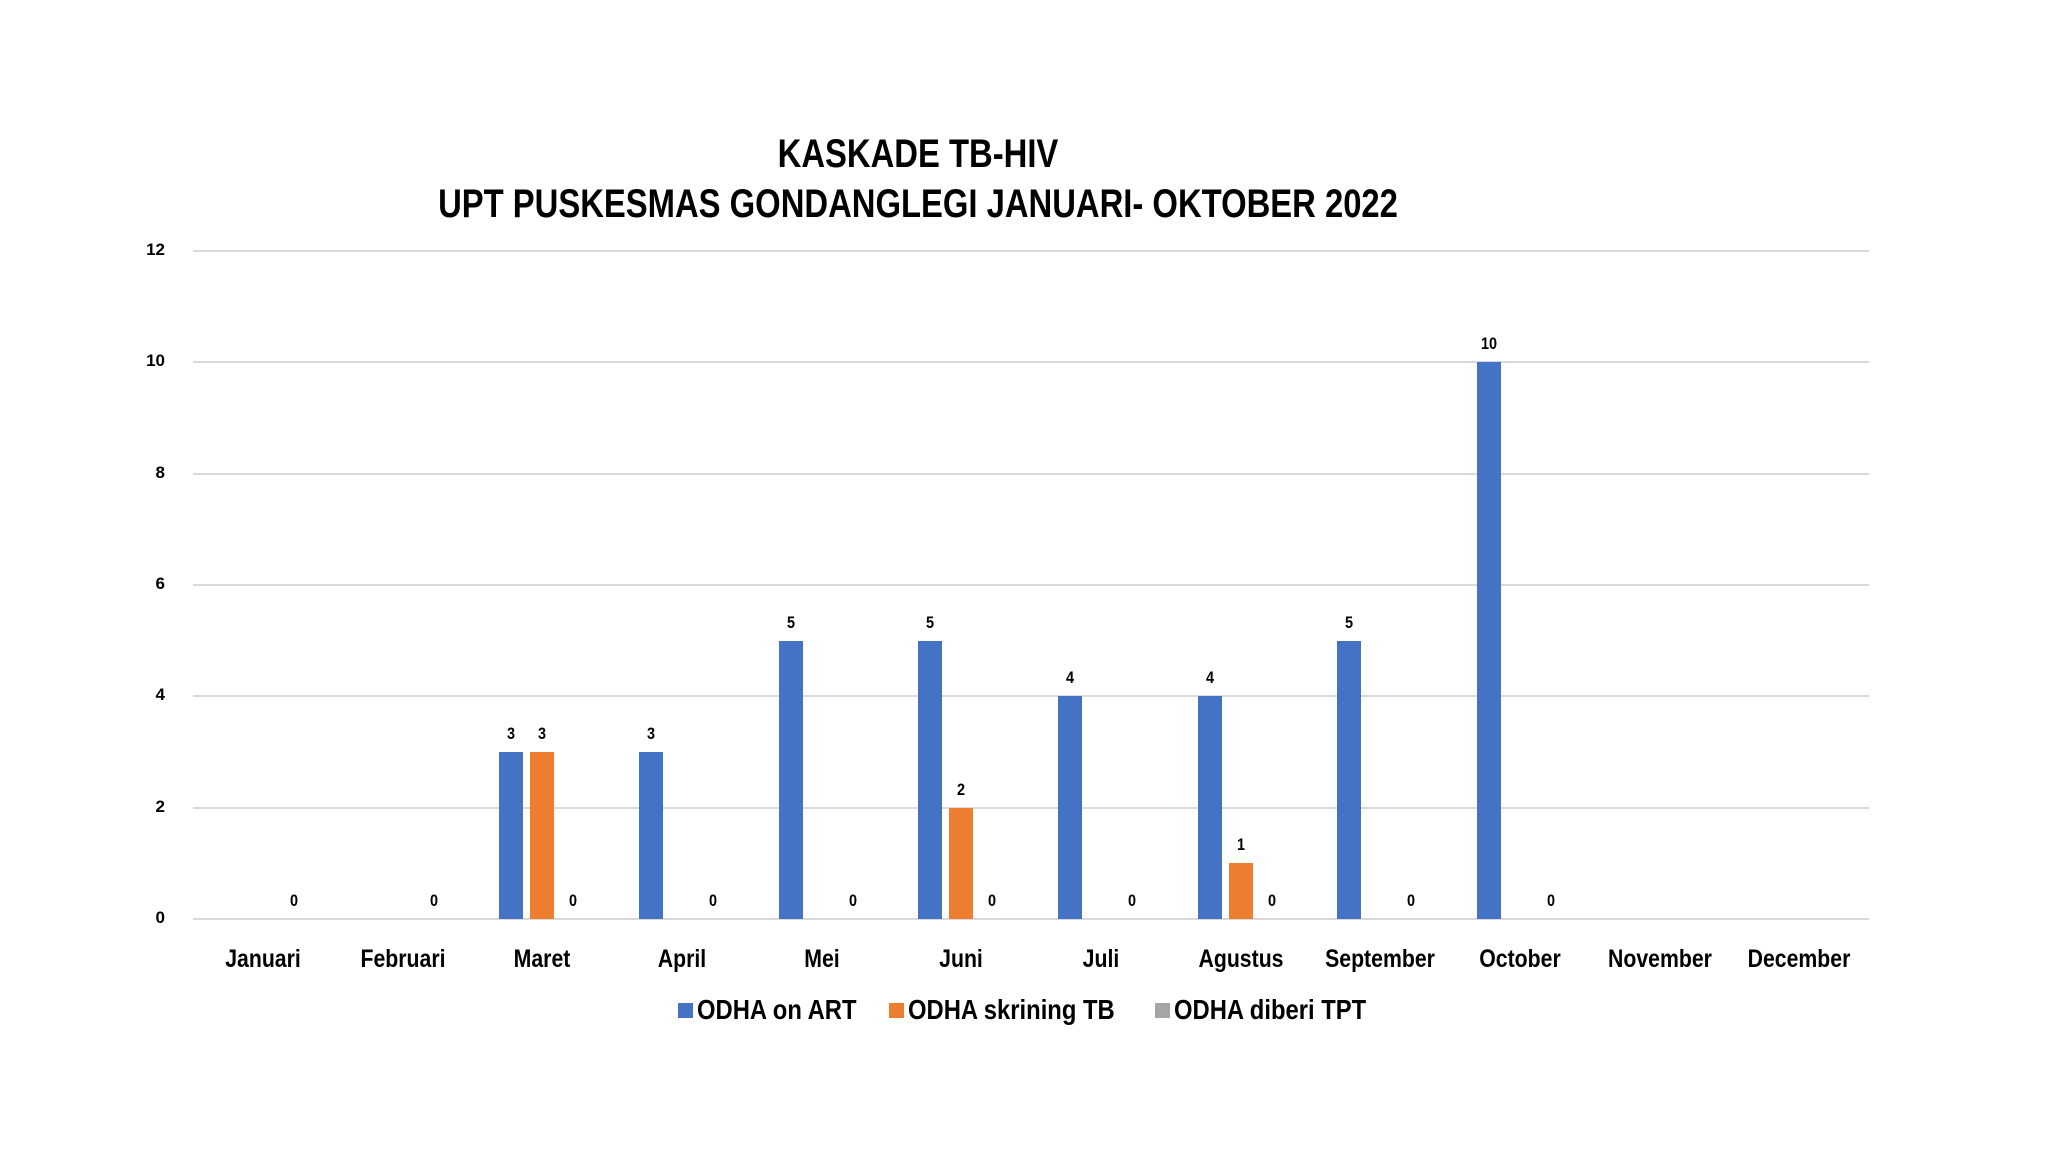 This screenshot has height=1152, width=2048. I want to click on y-tick-label: 10, so click(155, 361).